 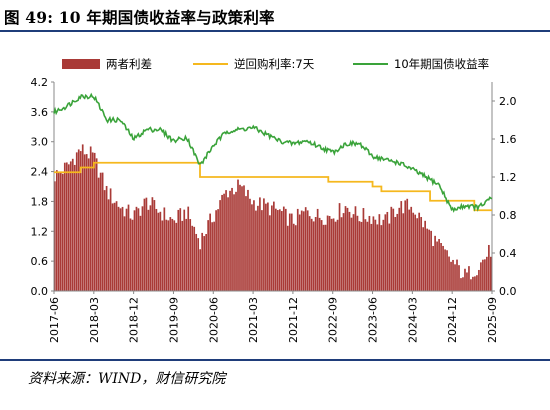 I want to click on legend-label-repo: 逆回购利率:7天, so click(x=274, y=64).